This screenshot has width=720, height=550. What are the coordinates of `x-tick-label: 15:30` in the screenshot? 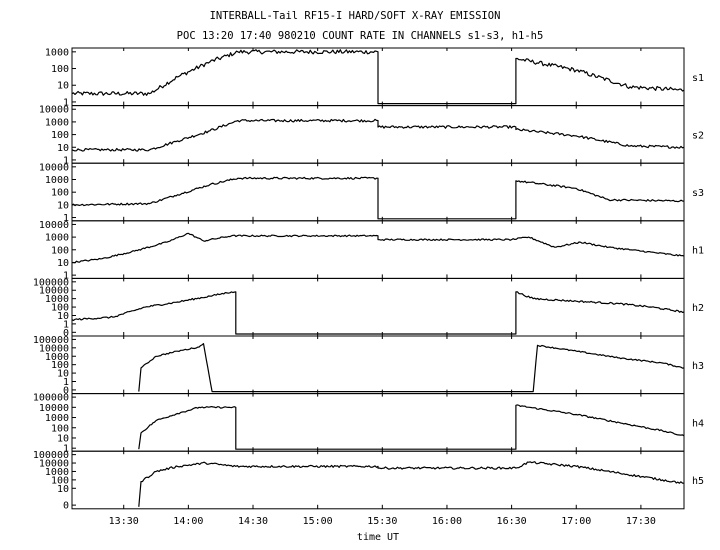 It's located at (382, 521).